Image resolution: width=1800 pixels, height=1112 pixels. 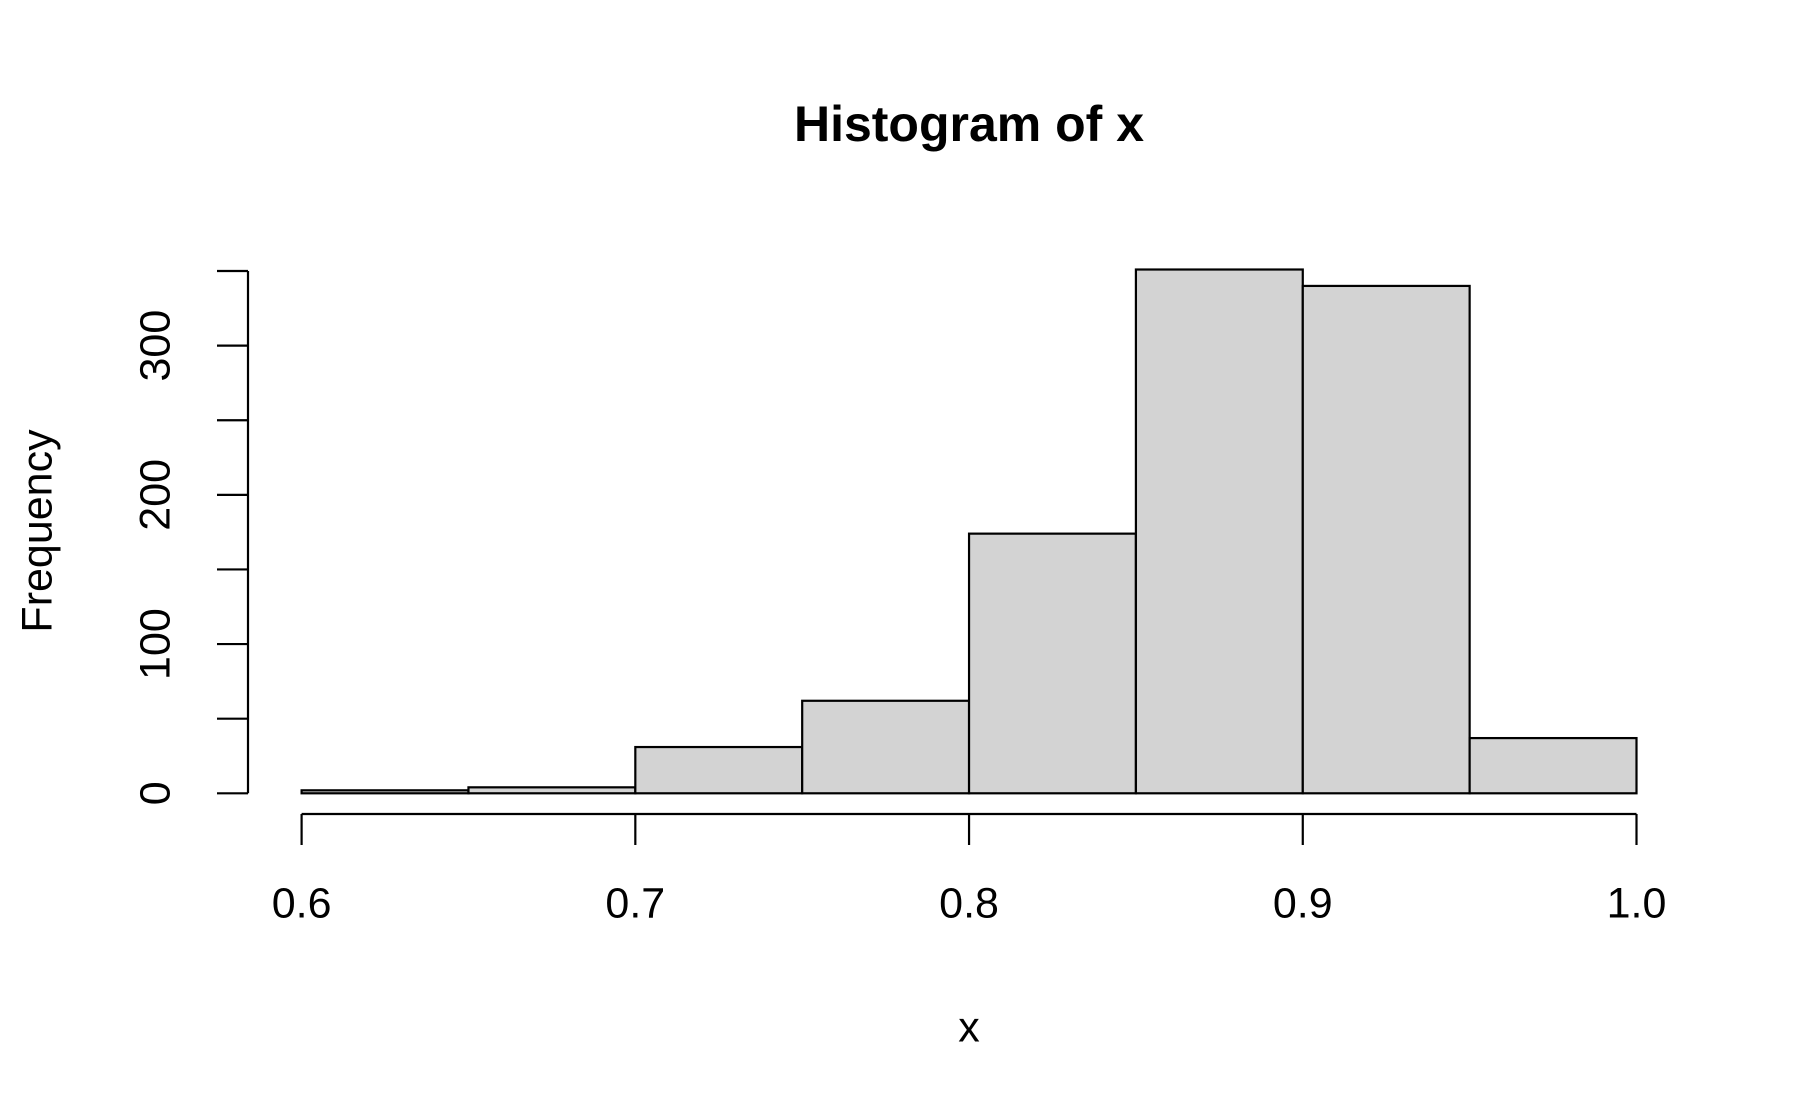 I want to click on y-tick-label: 100, so click(x=155, y=644).